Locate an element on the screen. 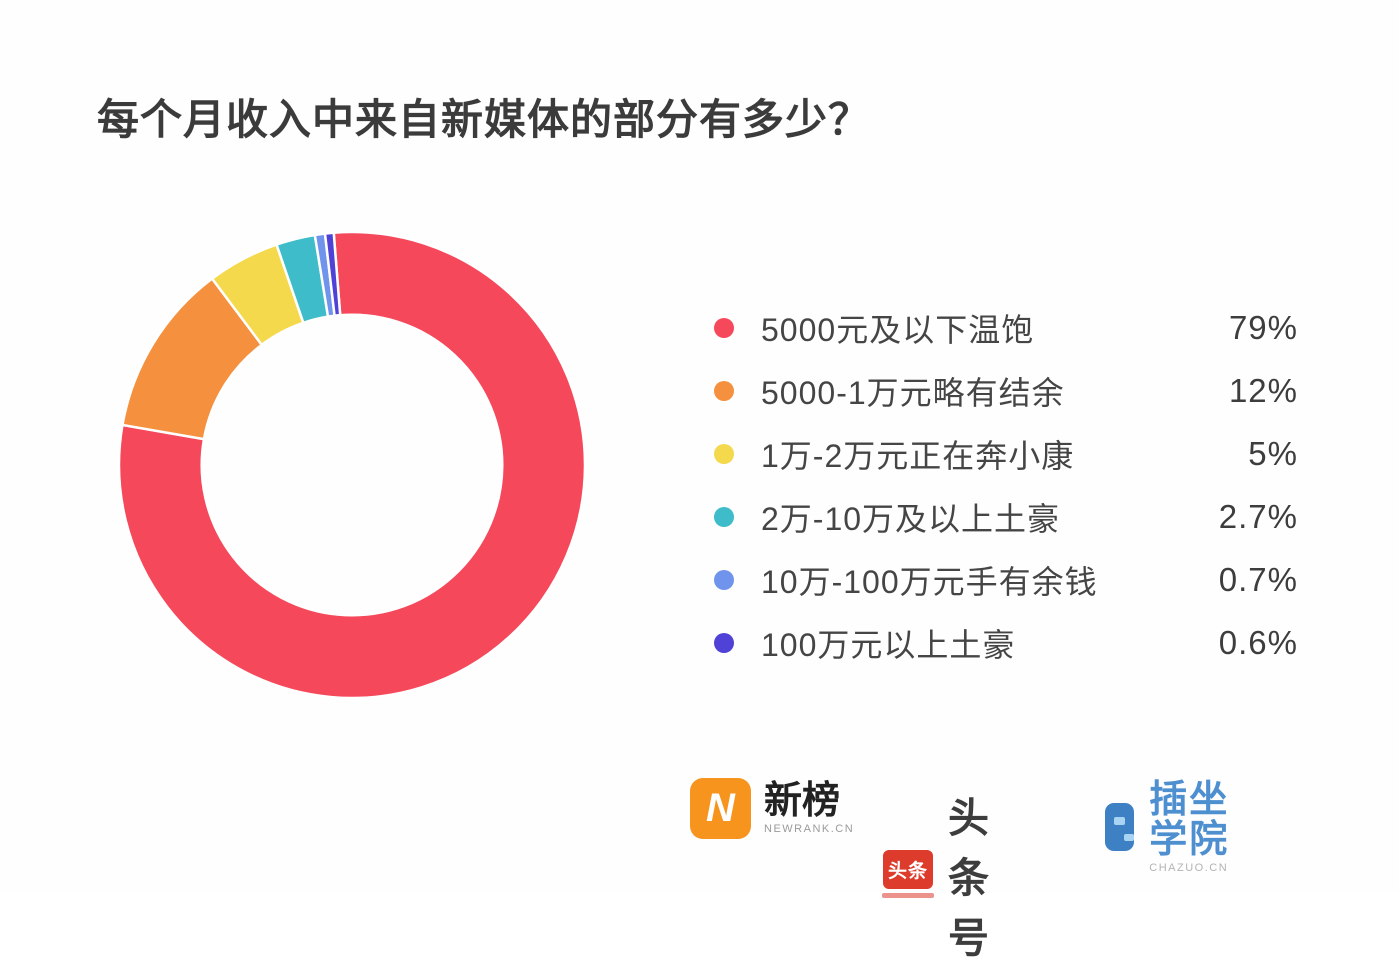  legend-value: 5% is located at coordinates (1273, 453).